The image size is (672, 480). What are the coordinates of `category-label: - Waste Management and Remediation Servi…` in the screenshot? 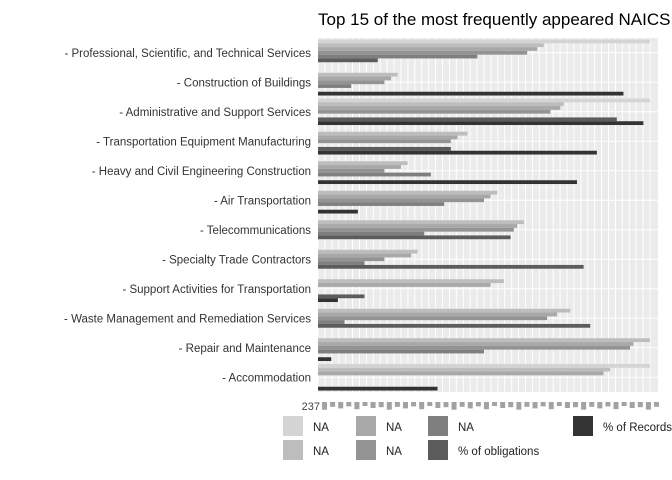 It's located at (187, 319).